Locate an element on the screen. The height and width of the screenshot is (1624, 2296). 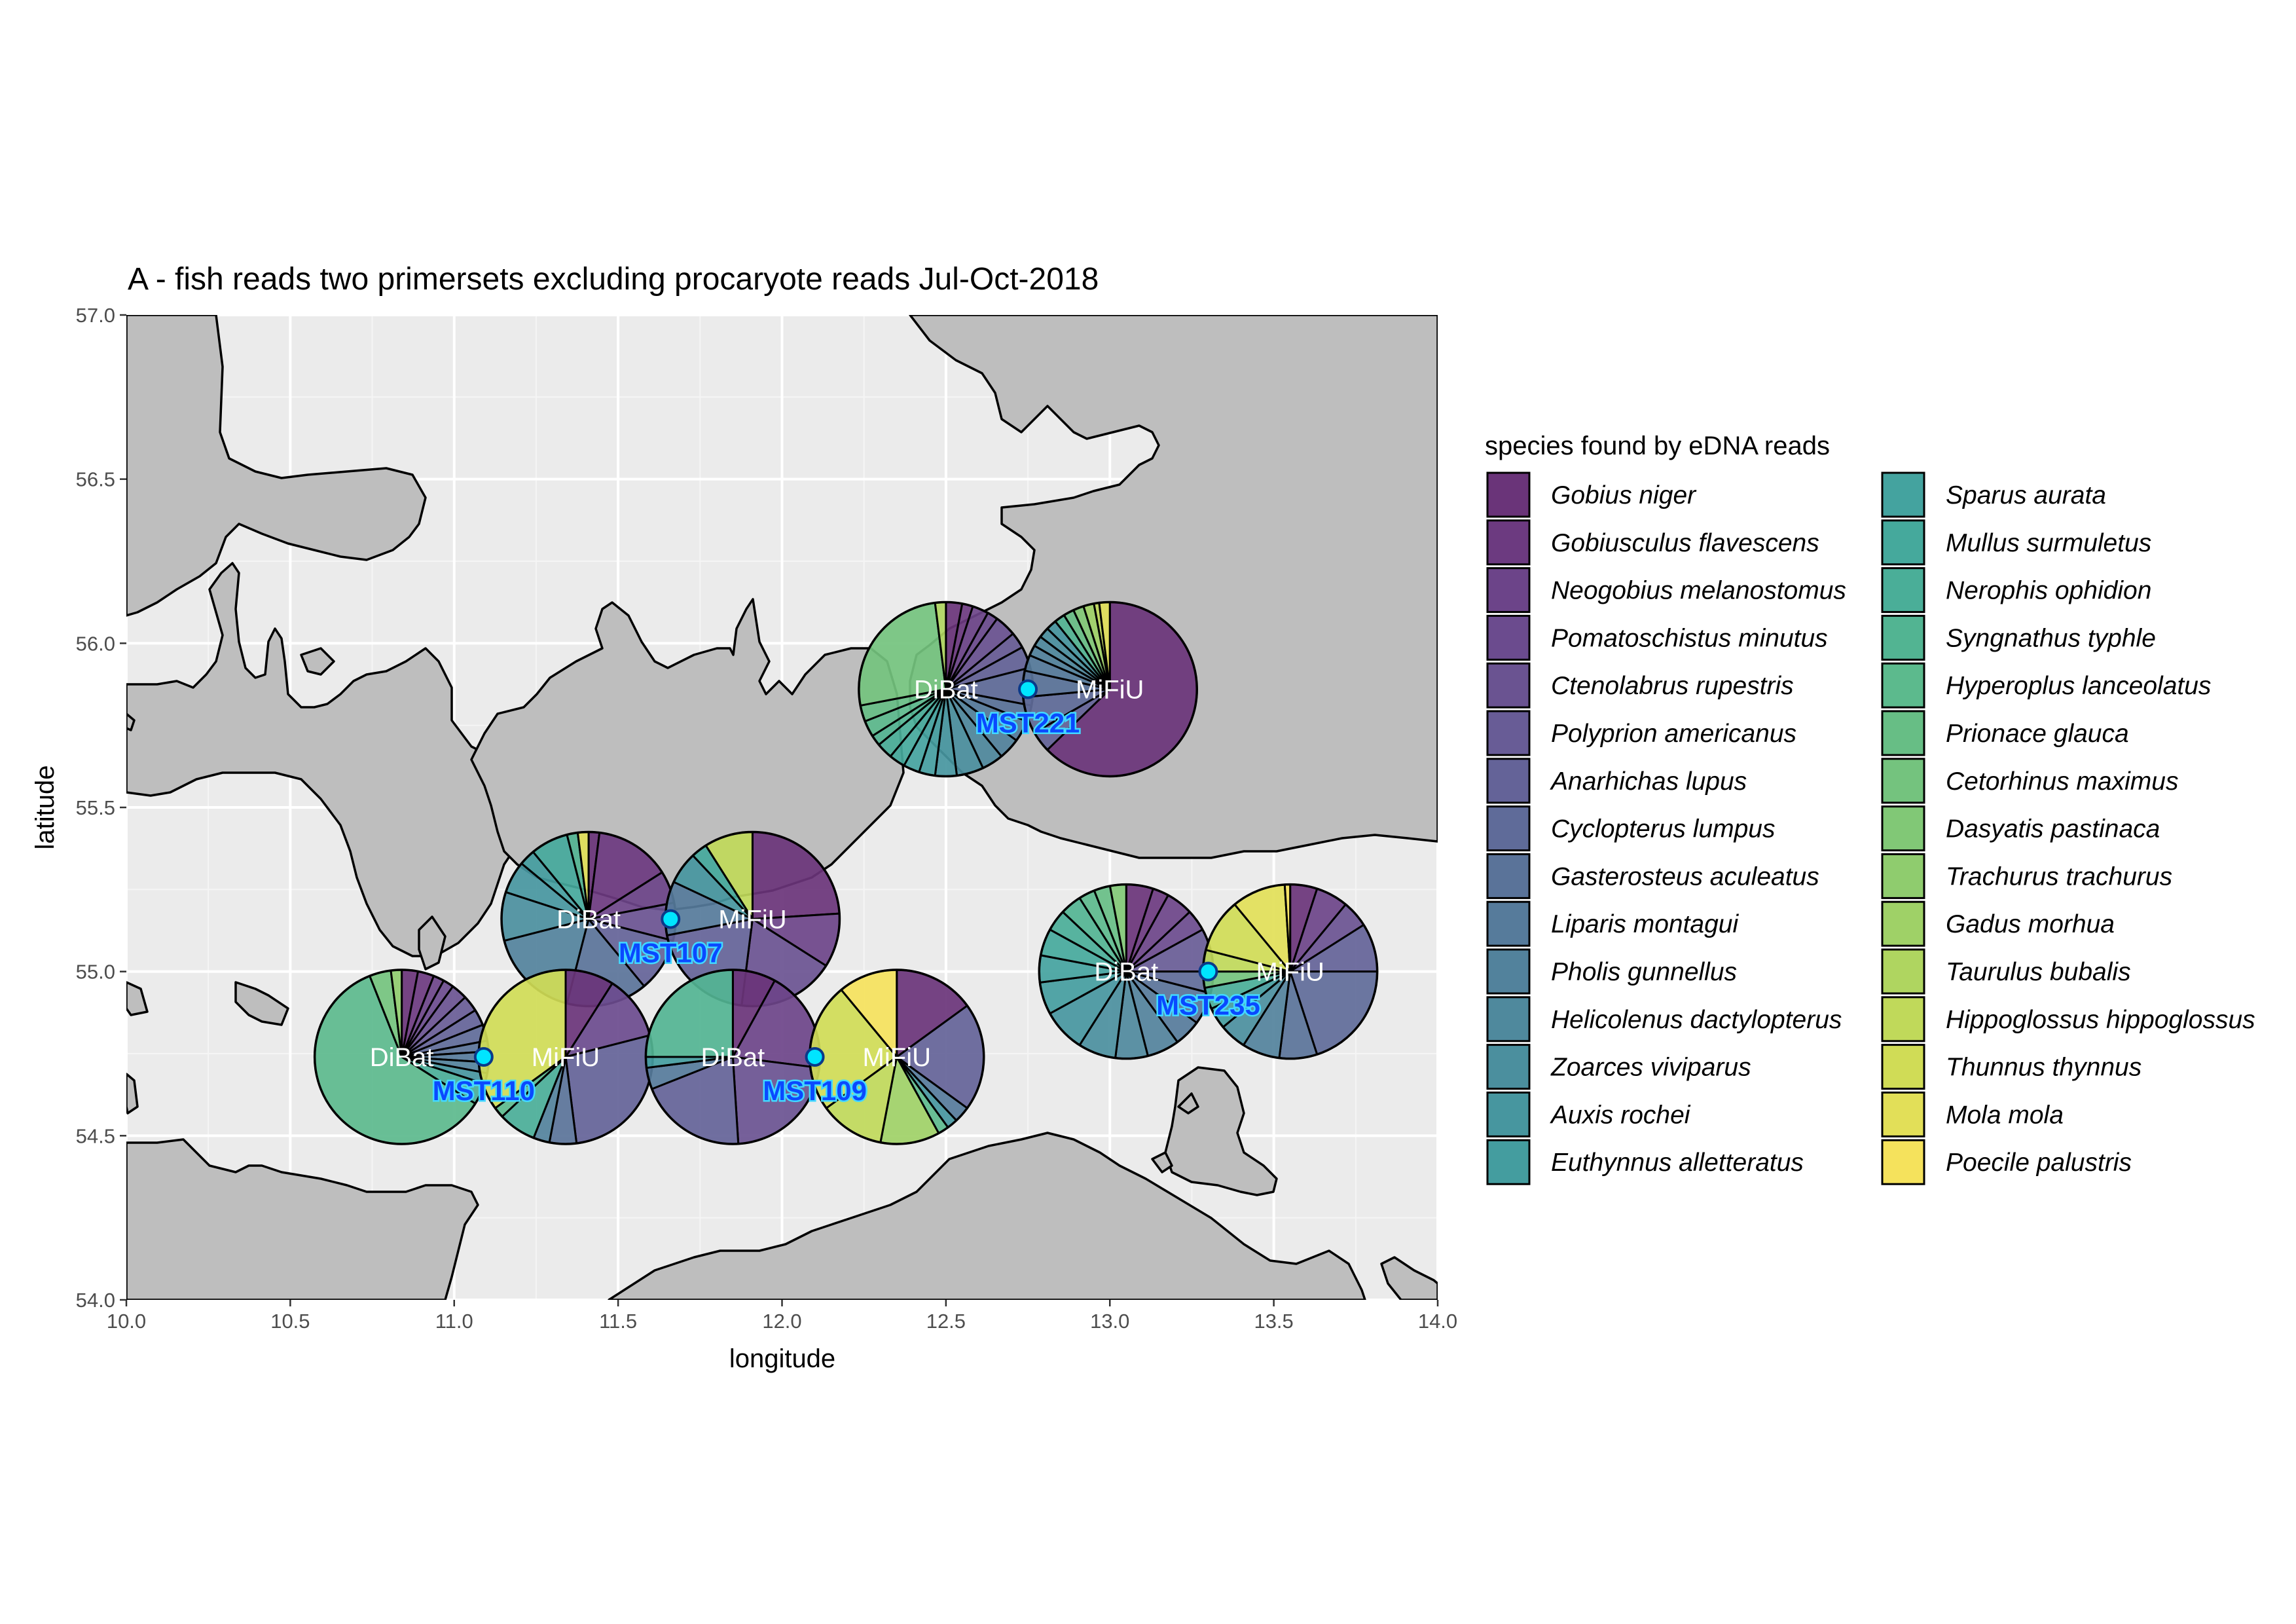
legend-item: Prionace glauca is located at coordinates (2005, 733).